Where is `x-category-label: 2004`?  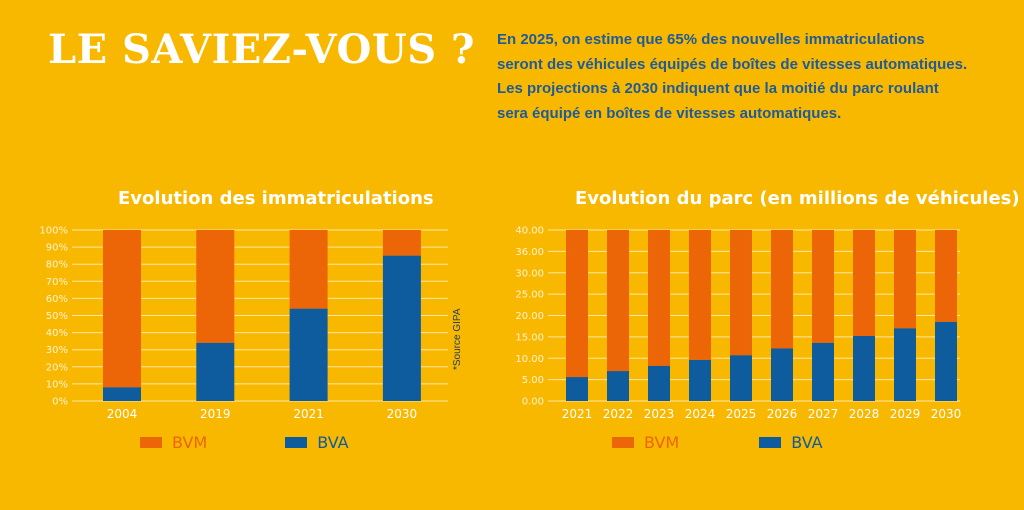
x-category-label: 2004 is located at coordinates (122, 414).